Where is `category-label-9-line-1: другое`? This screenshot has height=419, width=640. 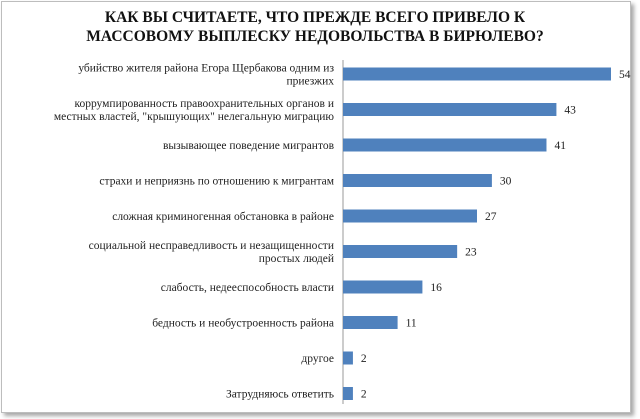 category-label-9-line-1: другое is located at coordinates (317, 359).